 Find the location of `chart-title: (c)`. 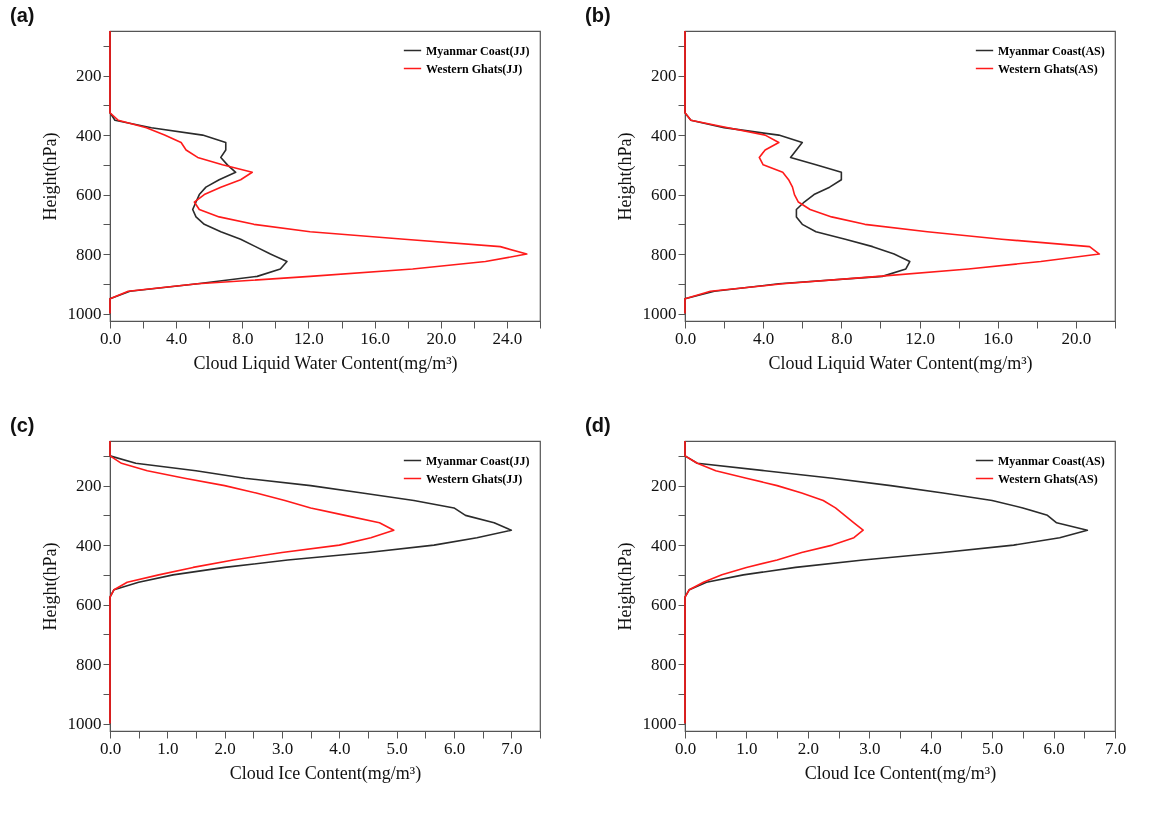

chart-title: (c) is located at coordinates (22, 425).